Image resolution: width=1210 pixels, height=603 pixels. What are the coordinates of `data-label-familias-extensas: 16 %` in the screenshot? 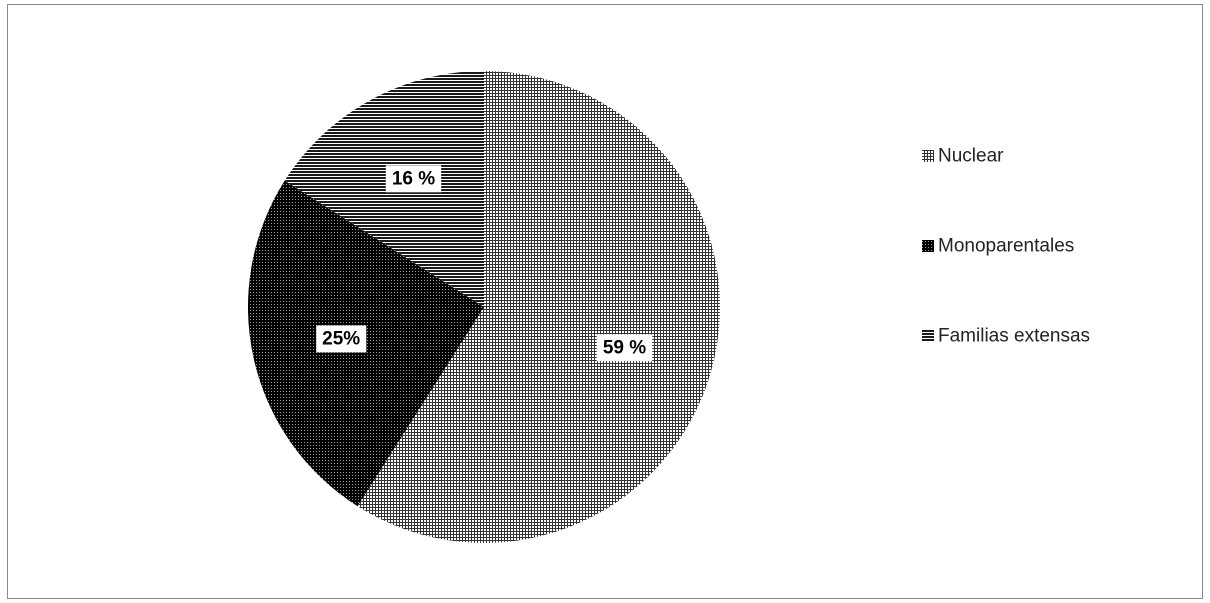 It's located at (413, 179).